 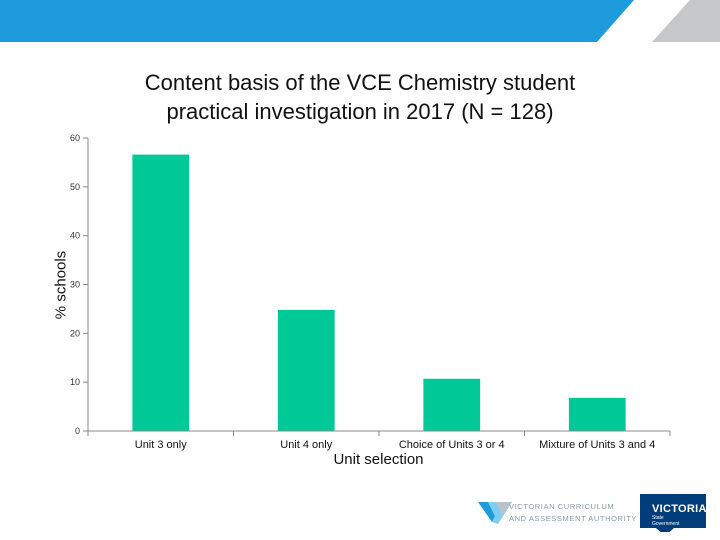 I want to click on victoria-sub-1: State, so click(x=658, y=518).